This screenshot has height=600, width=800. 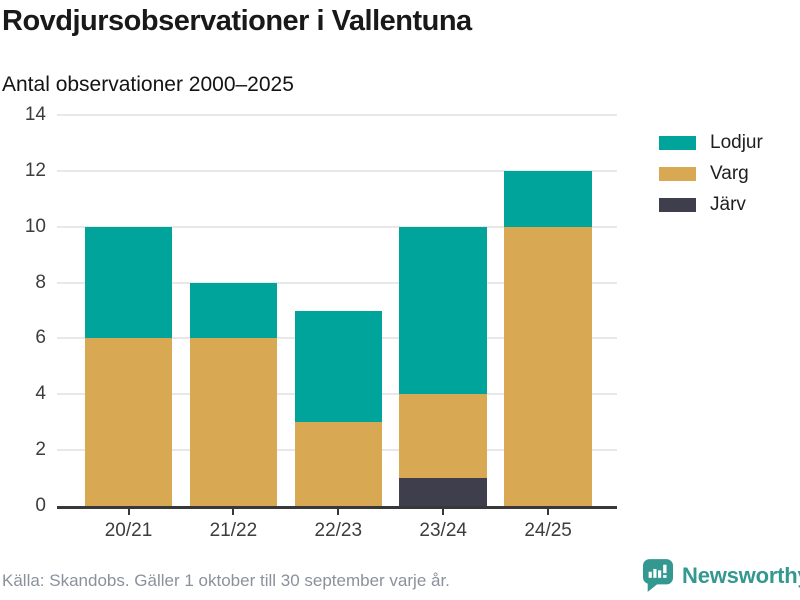 I want to click on y-axis-tick-label: 0, so click(x=40, y=505).